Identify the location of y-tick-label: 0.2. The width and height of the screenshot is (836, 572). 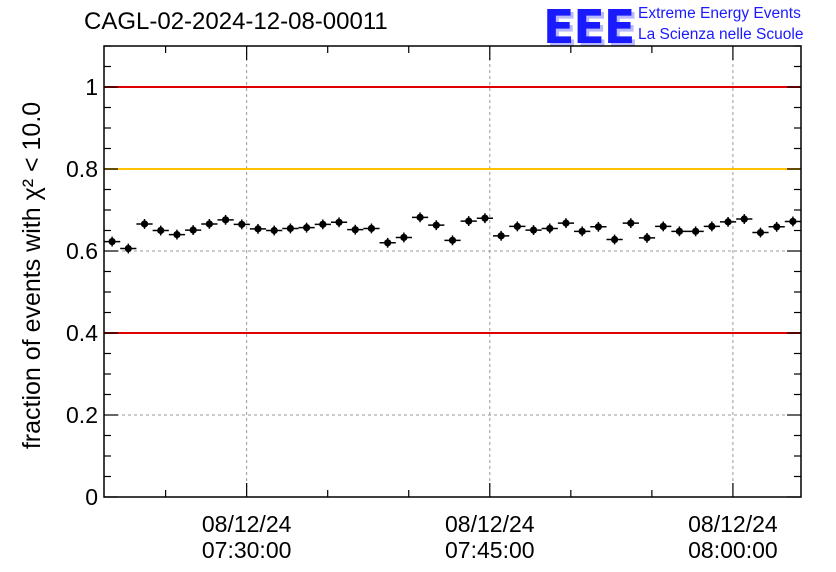
(82, 415).